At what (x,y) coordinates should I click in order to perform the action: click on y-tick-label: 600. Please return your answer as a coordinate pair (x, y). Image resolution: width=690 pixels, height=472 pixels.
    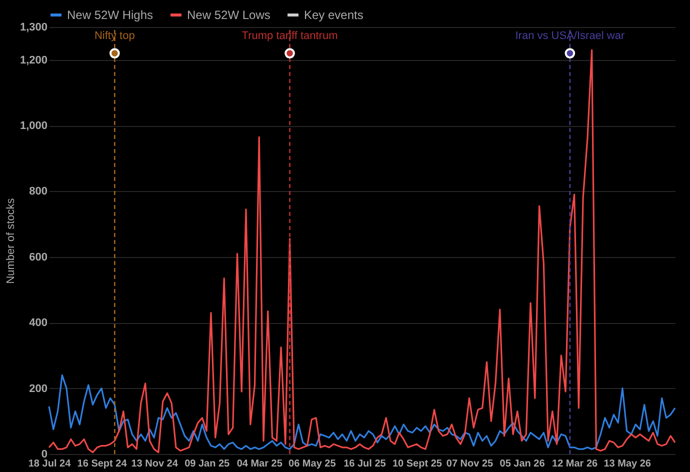
    Looking at the image, I should click on (38, 257).